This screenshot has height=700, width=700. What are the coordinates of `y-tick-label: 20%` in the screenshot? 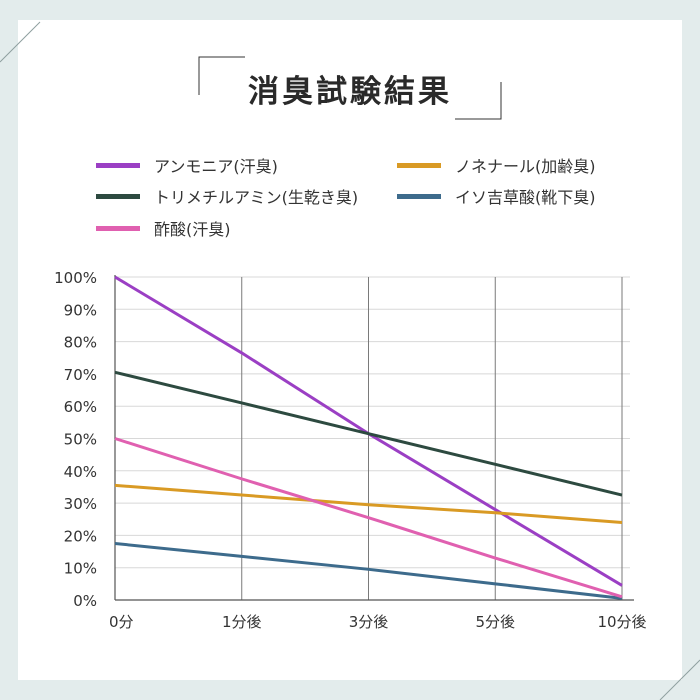 It's located at (80, 536).